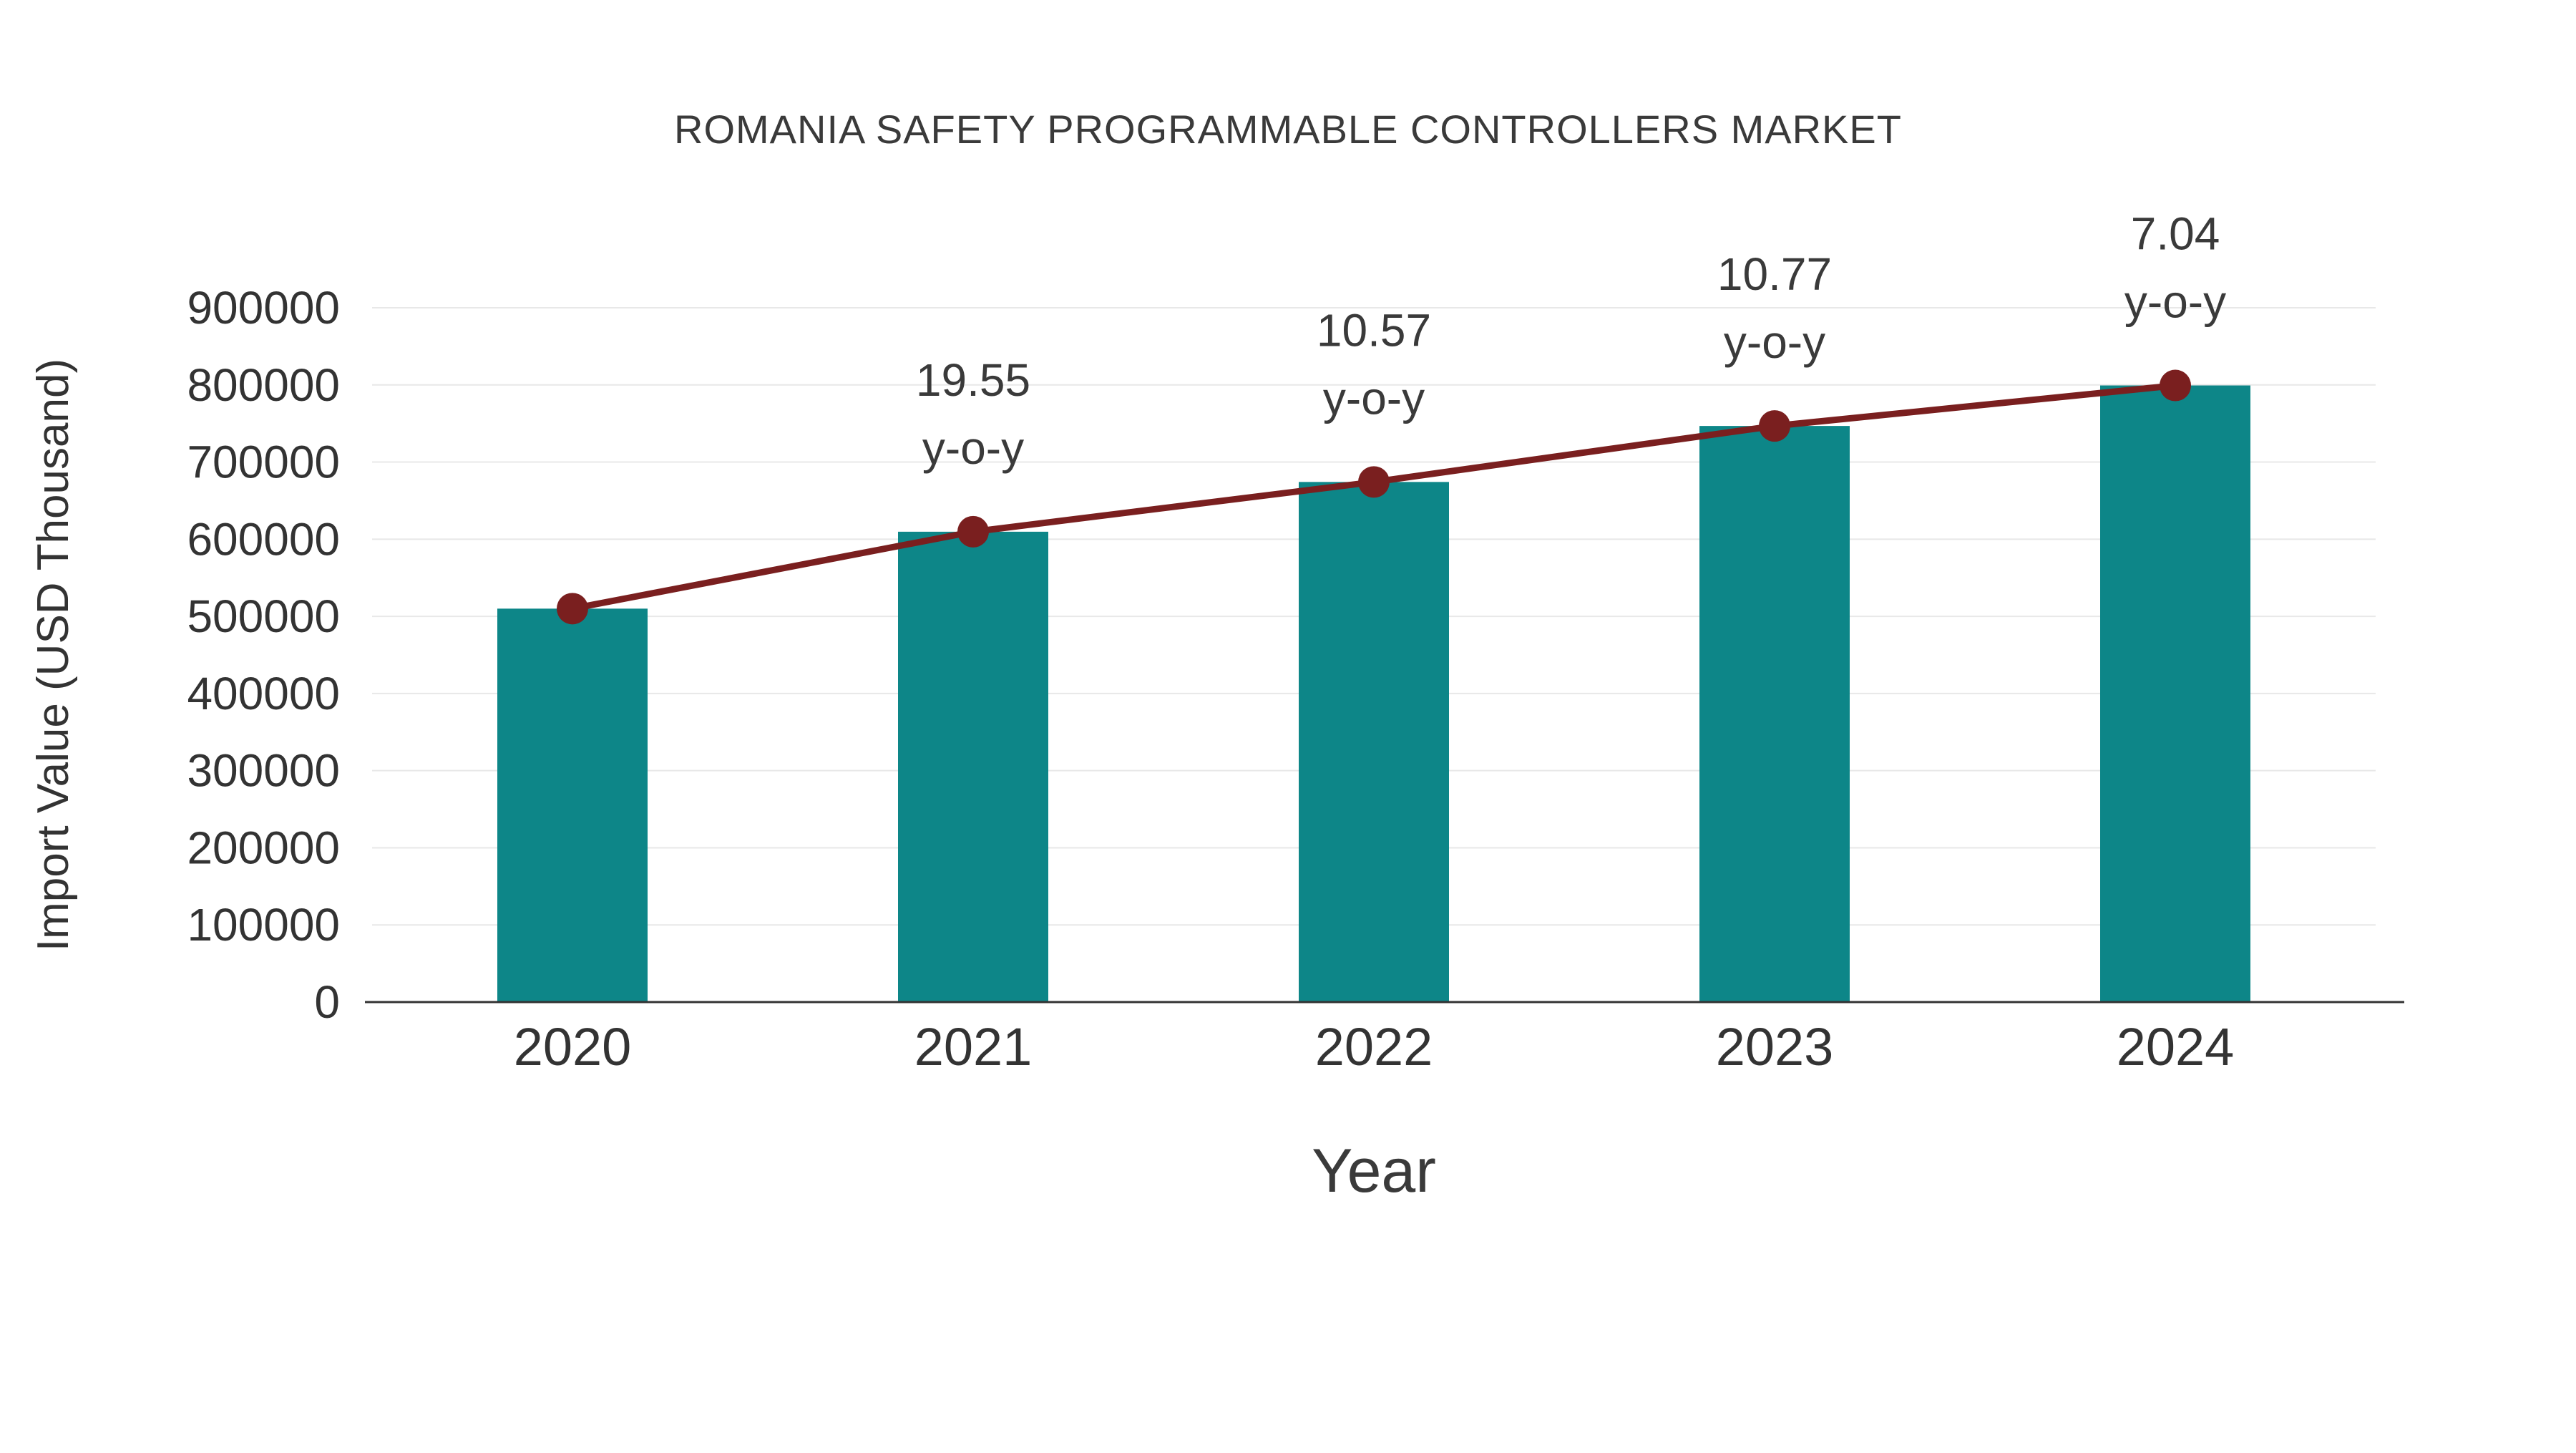 This screenshot has height=1453, width=2576. What do you see at coordinates (53, 655) in the screenshot?
I see `y-axis-title: Import Value (USD Thousand)` at bounding box center [53, 655].